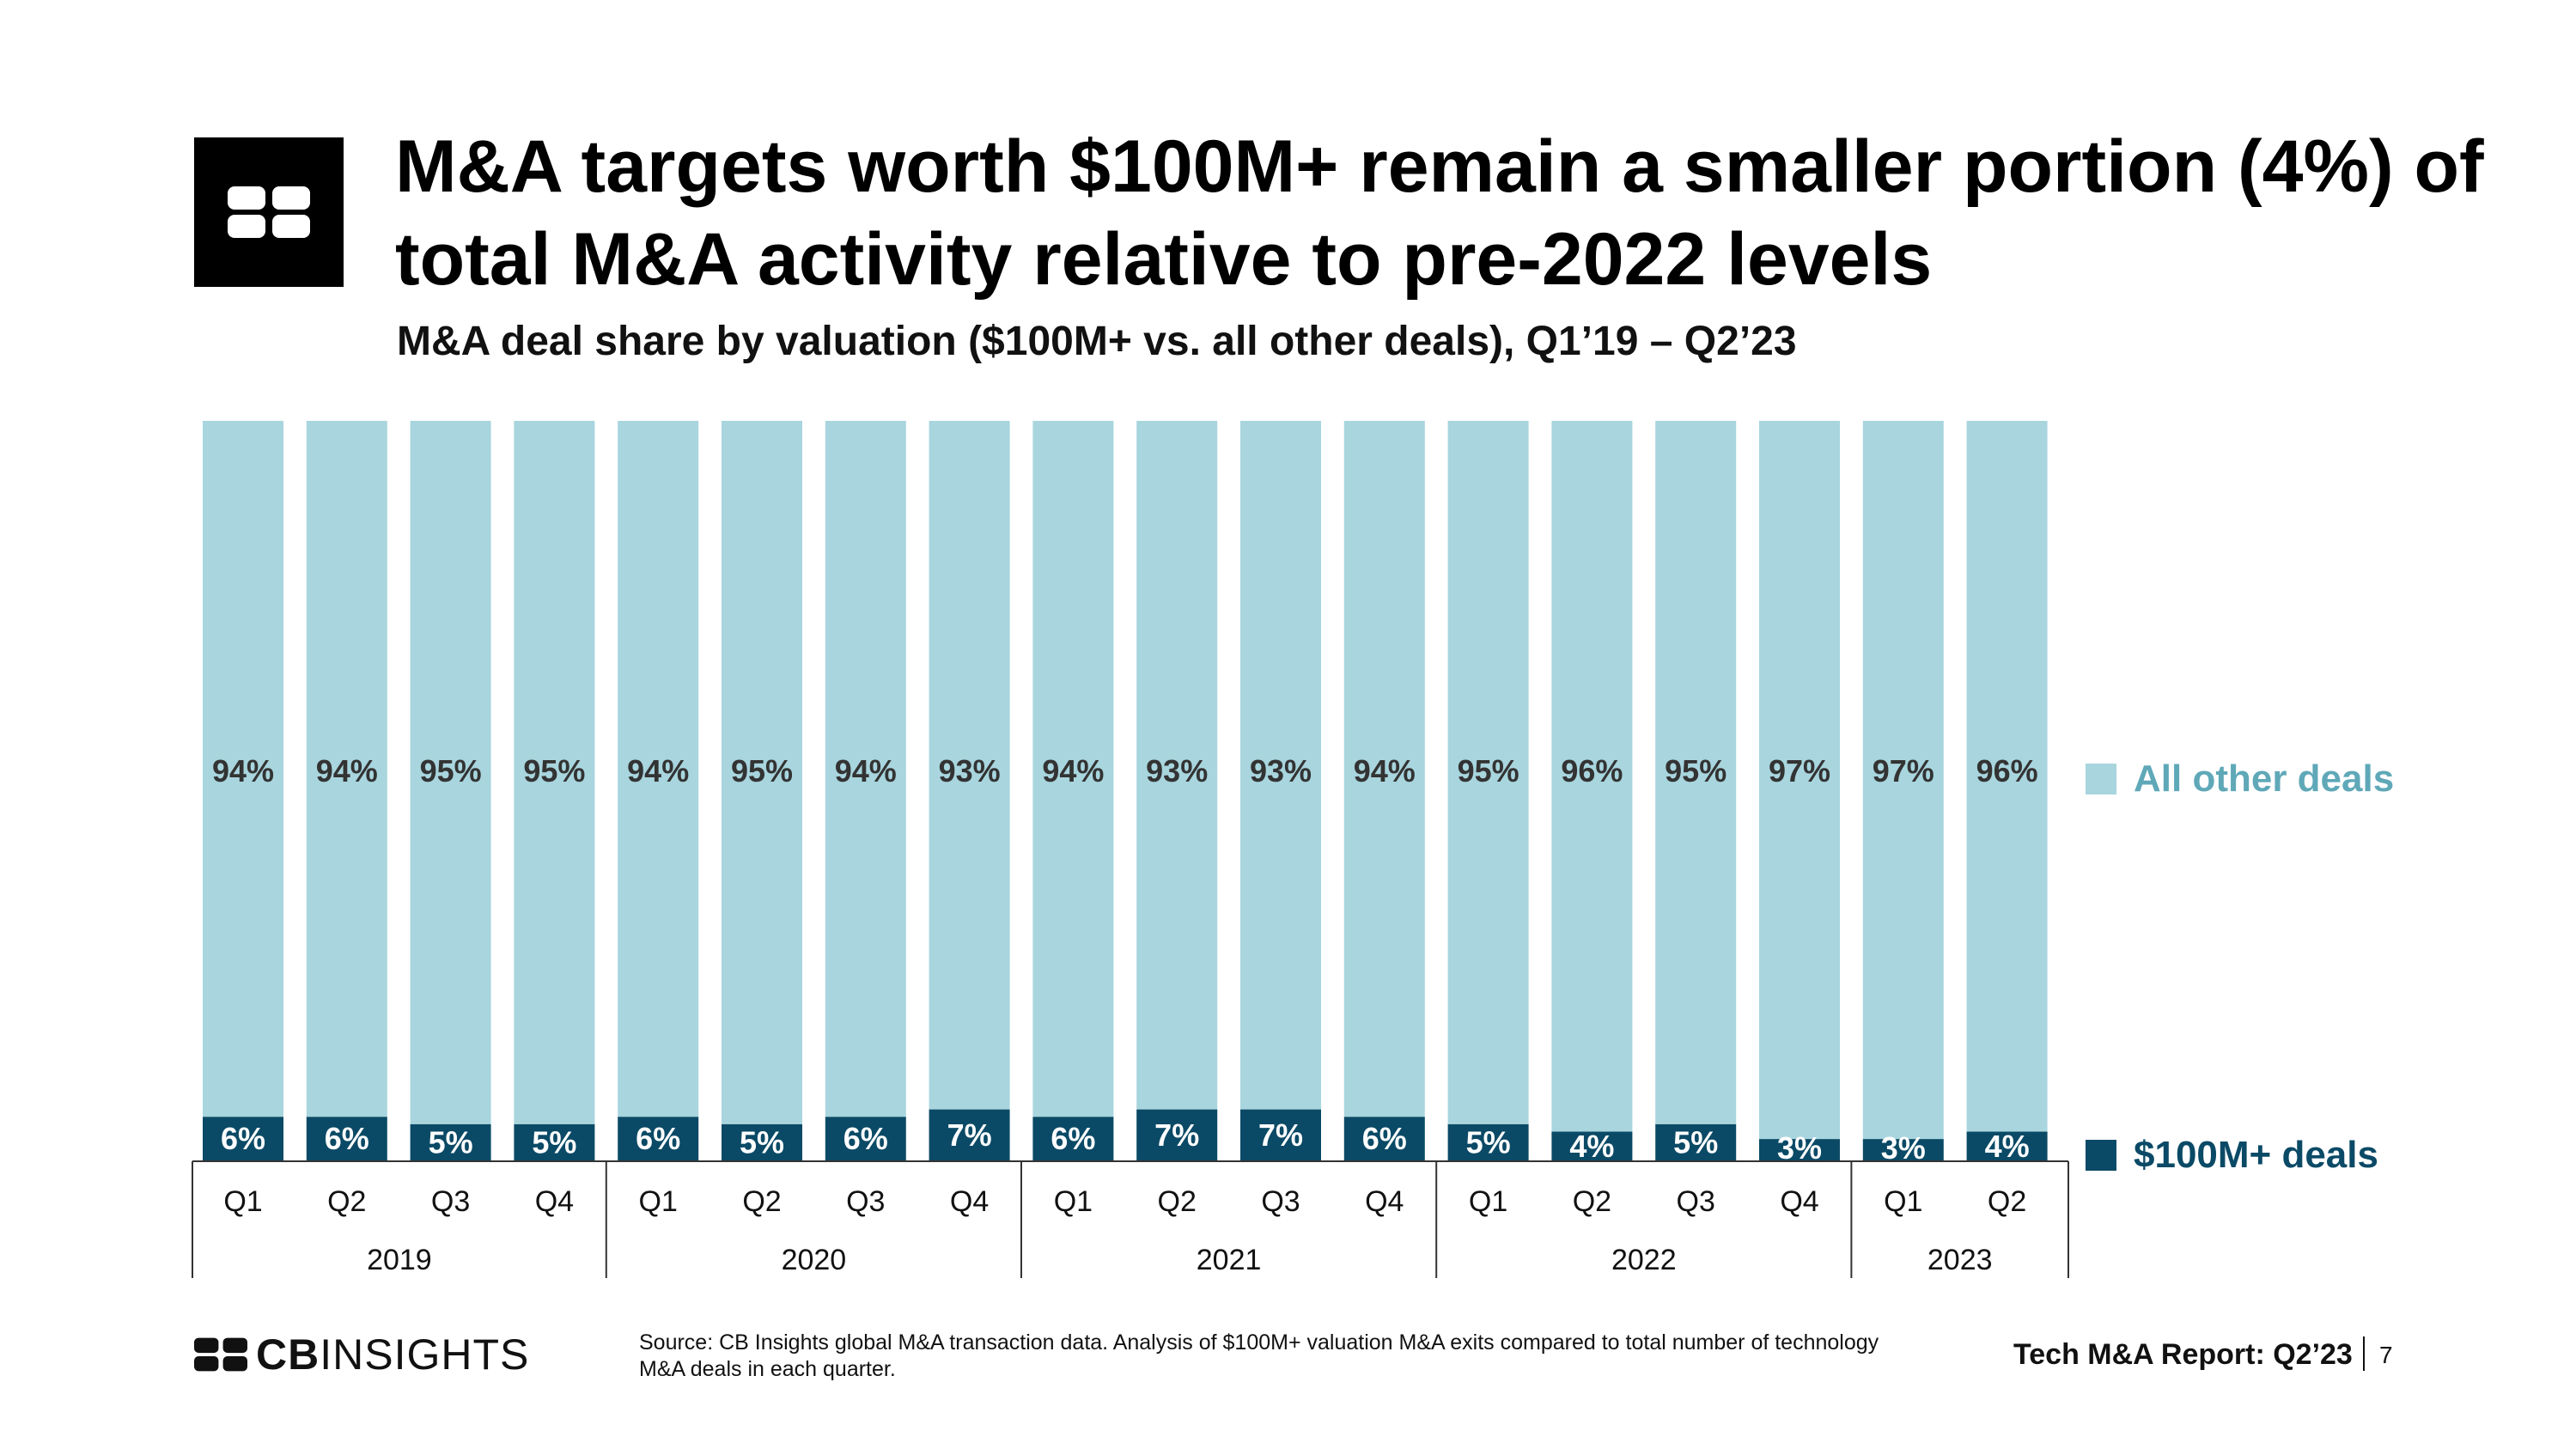  I want to click on x-group-label-year: 2022, so click(1644, 1260).